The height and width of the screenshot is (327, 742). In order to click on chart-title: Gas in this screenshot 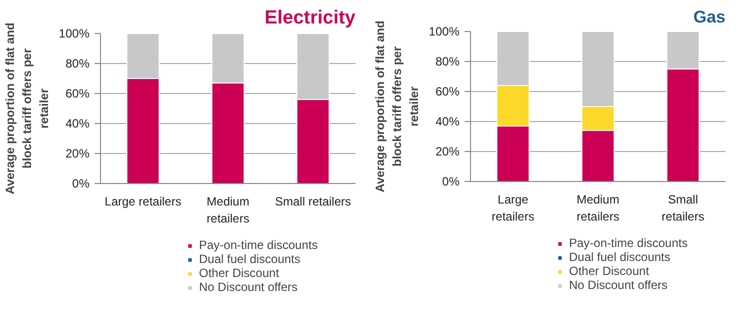, I will do `click(709, 17)`.